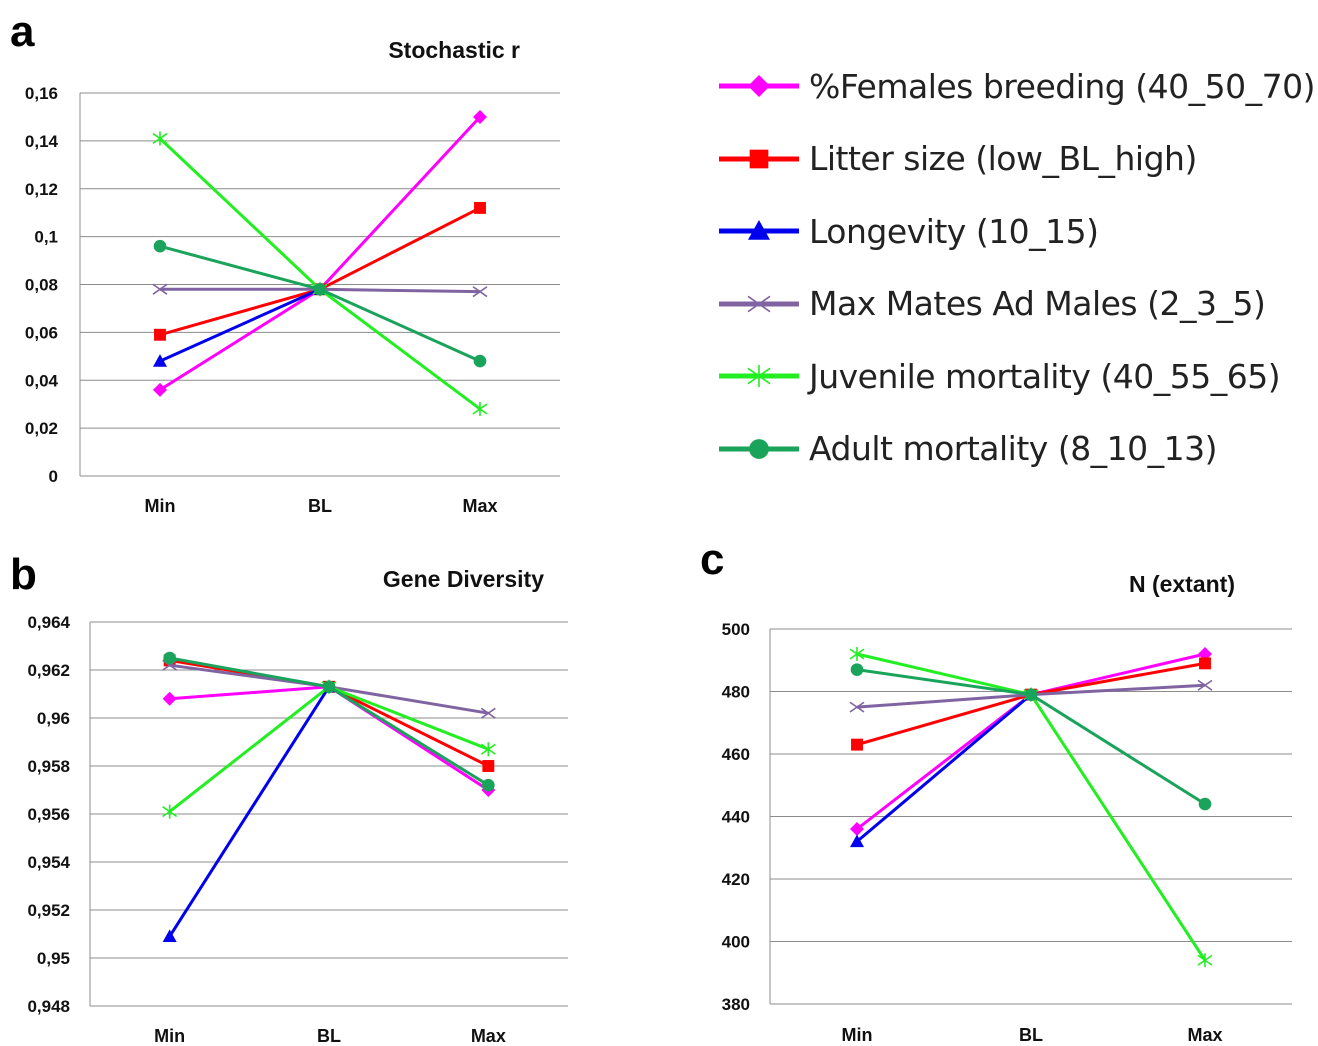  I want to click on y-tick-label: 0,16, so click(41, 93).